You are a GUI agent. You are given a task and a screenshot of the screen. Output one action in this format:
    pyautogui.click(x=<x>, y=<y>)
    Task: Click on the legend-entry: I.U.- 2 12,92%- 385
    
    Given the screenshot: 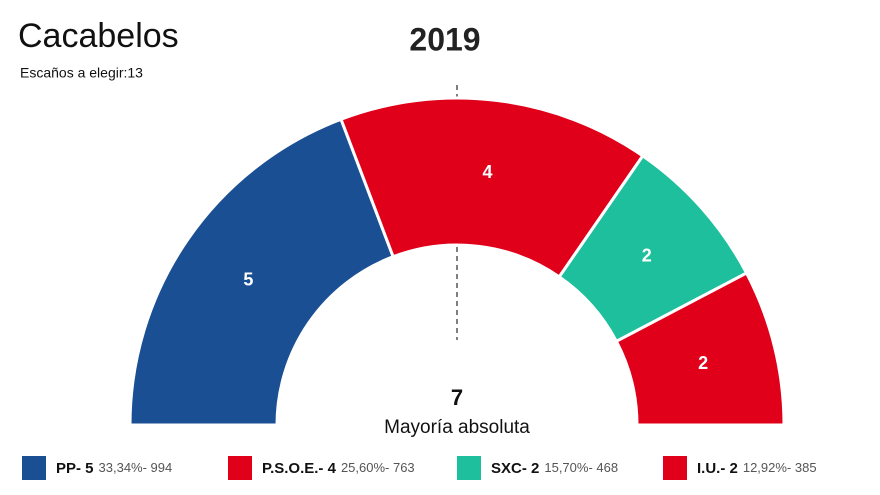 What is the action you would take?
    pyautogui.click(x=757, y=468)
    